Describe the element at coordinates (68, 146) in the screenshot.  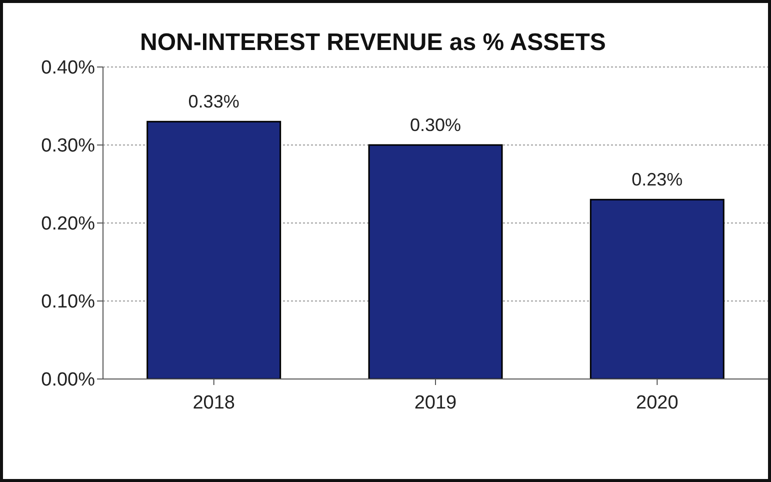
I see `y-tick-label: 0.30%` at that location.